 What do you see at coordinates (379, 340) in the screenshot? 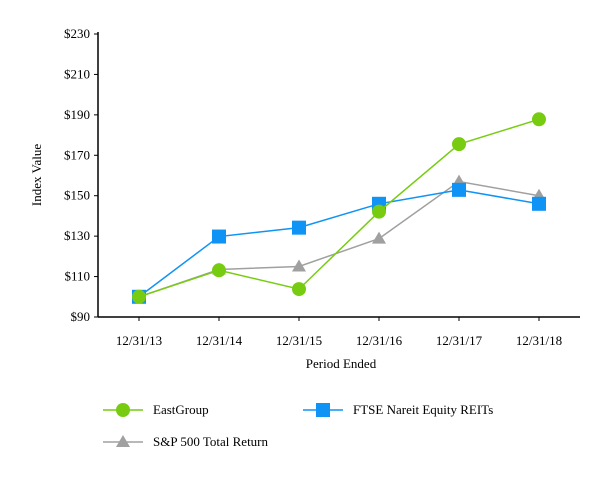
I see `x-tick-label: 12/31/16` at bounding box center [379, 340].